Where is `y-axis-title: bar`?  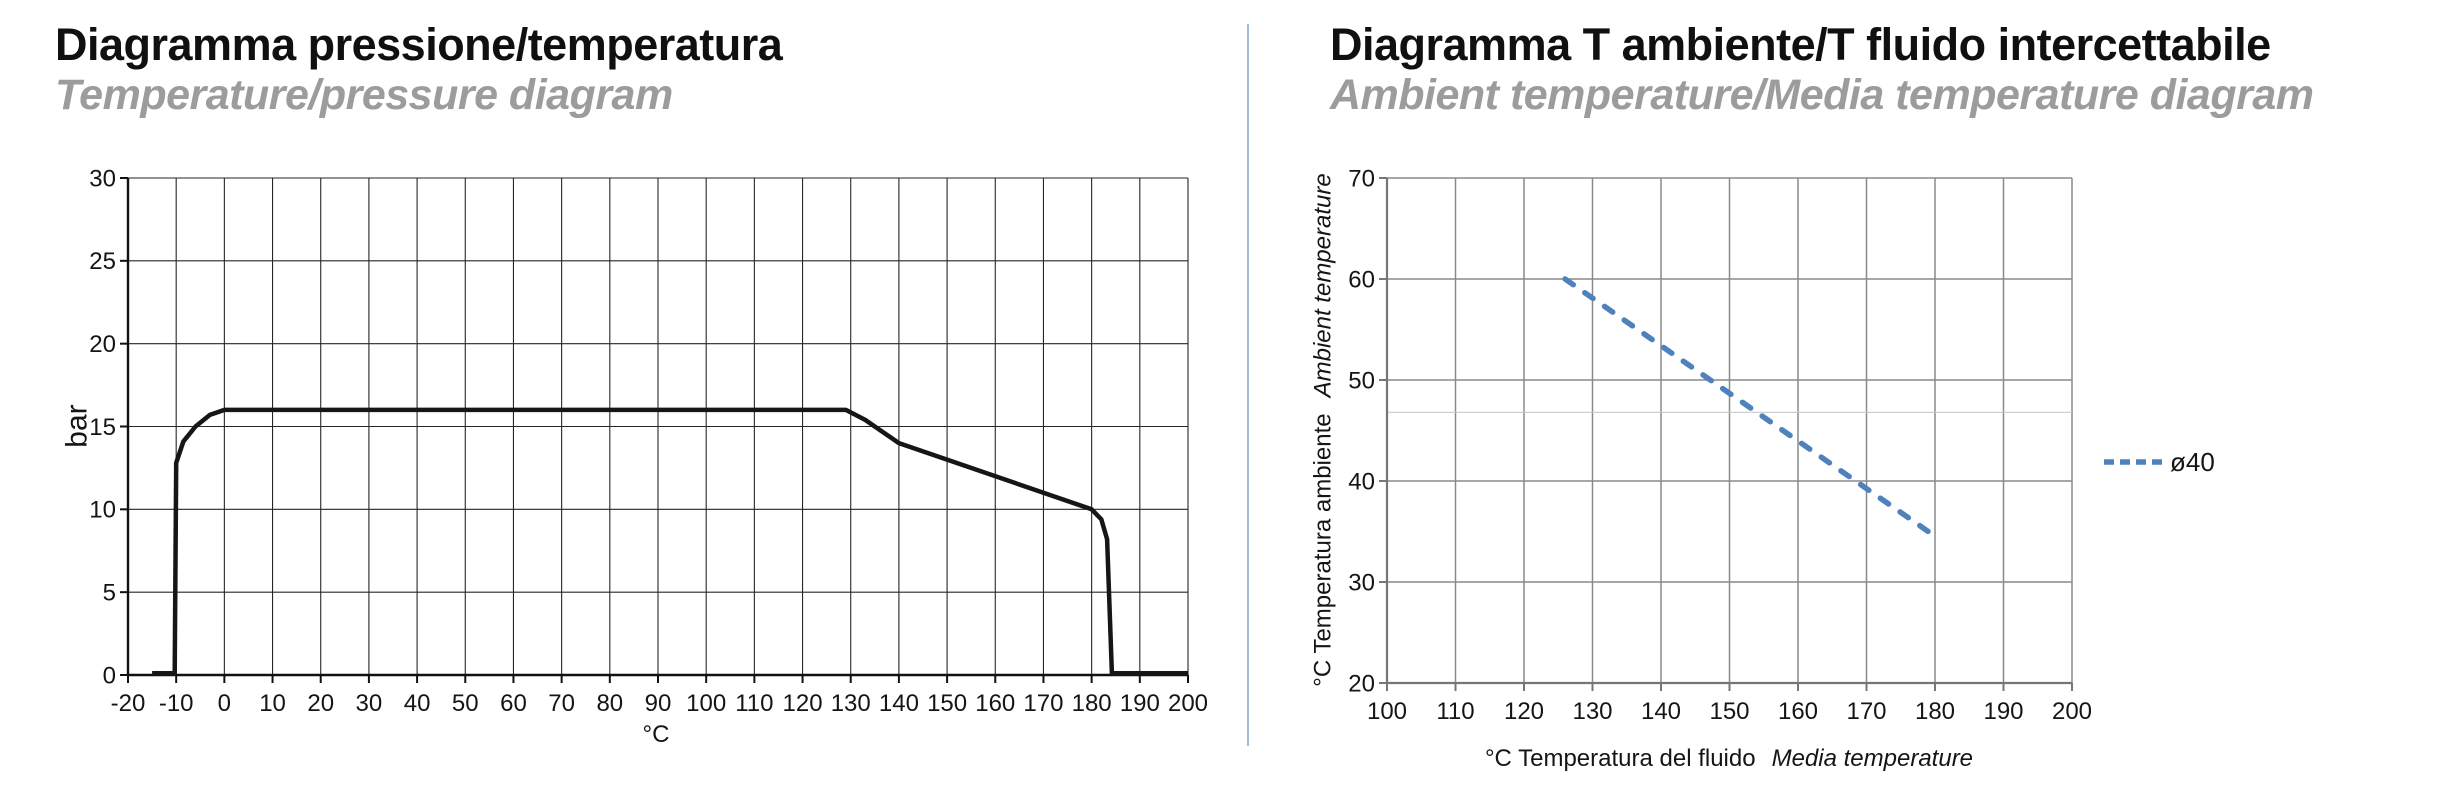
y-axis-title: bar is located at coordinates (77, 425).